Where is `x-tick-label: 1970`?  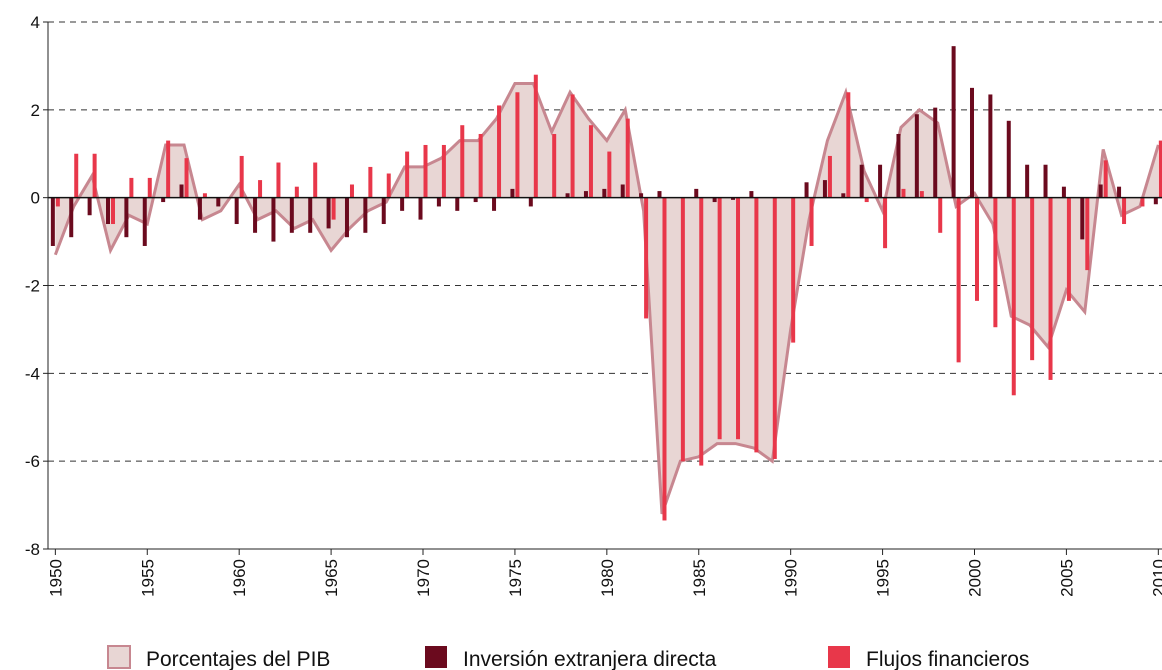 x-tick-label: 1970 is located at coordinates (423, 578).